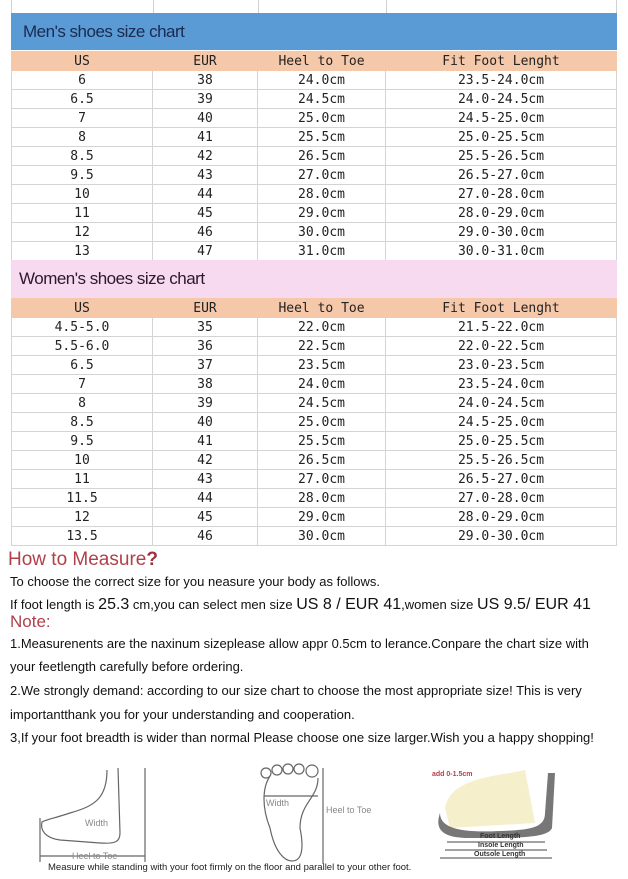 This screenshot has width=628, height=879. Describe the element at coordinates (348, 810) in the screenshot. I see `sole-heel-label: Heel to Toe` at that location.